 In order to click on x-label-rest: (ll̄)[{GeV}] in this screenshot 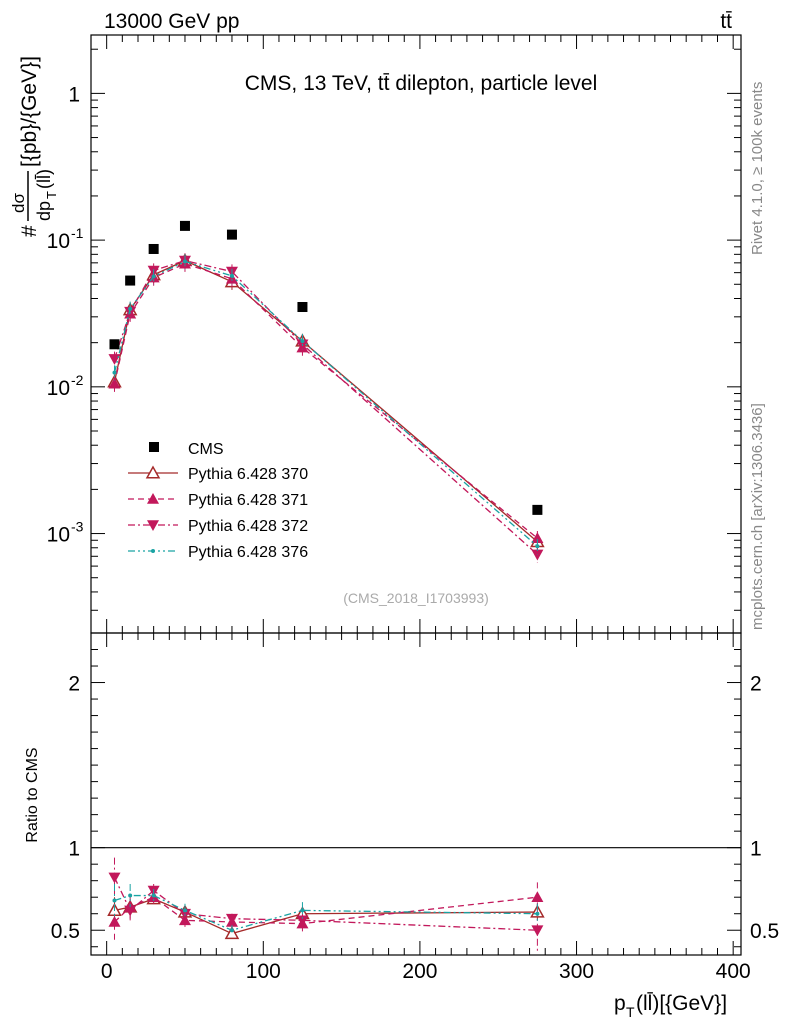, I will do `click(681, 1003)`.